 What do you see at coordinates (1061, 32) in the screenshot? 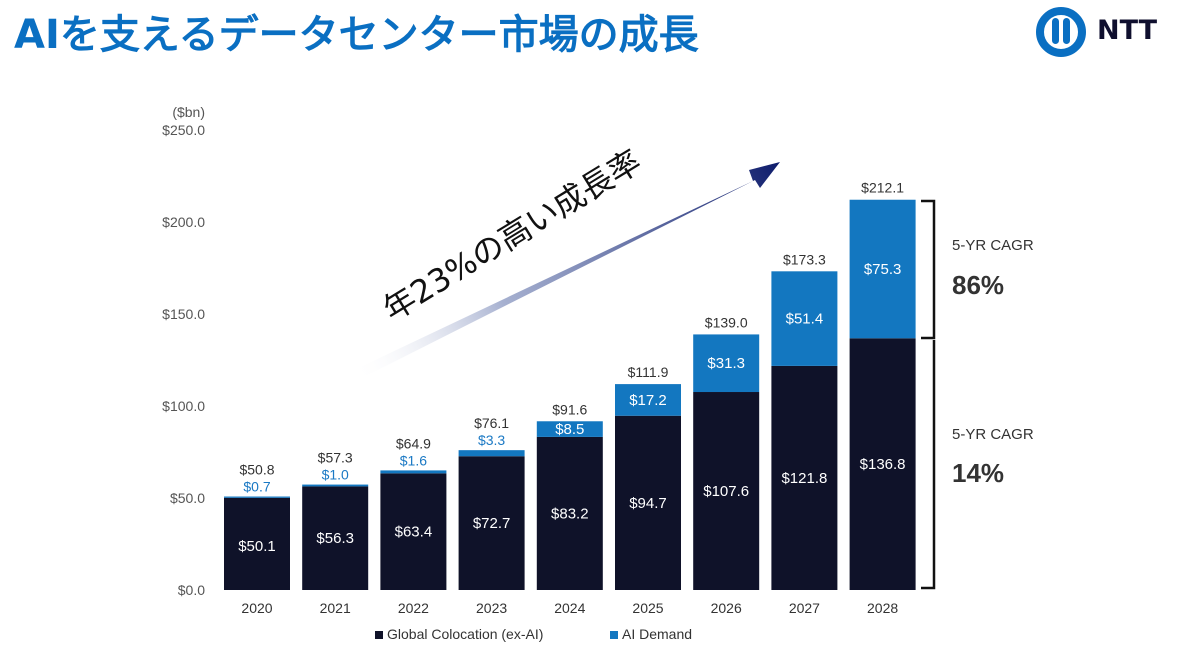
I see `ntt-swirl-icon` at bounding box center [1061, 32].